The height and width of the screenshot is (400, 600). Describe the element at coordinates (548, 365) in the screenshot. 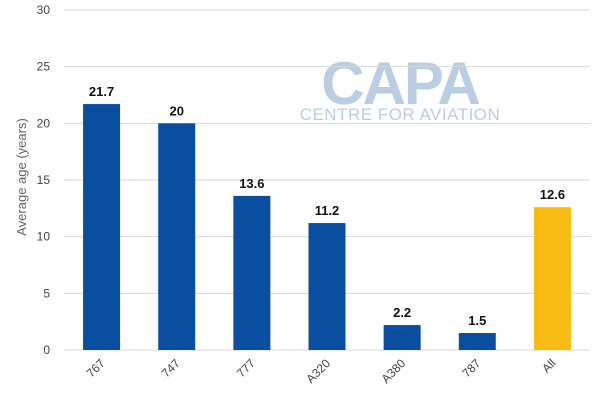

I see `x-tick-label-all: All` at that location.